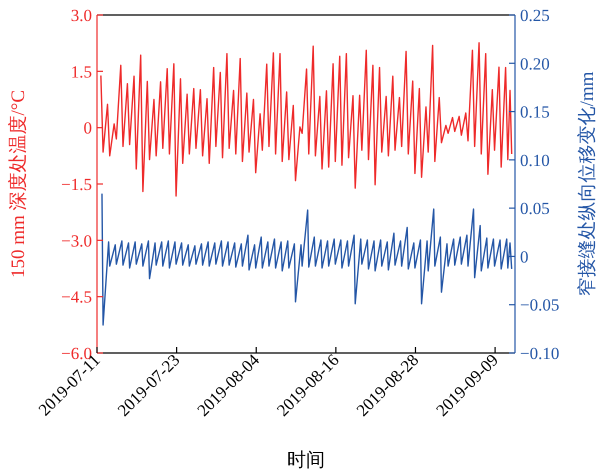 The width and height of the screenshot is (615, 473). What do you see at coordinates (306, 460) in the screenshot?
I see `x-axis-title: 时间` at bounding box center [306, 460].